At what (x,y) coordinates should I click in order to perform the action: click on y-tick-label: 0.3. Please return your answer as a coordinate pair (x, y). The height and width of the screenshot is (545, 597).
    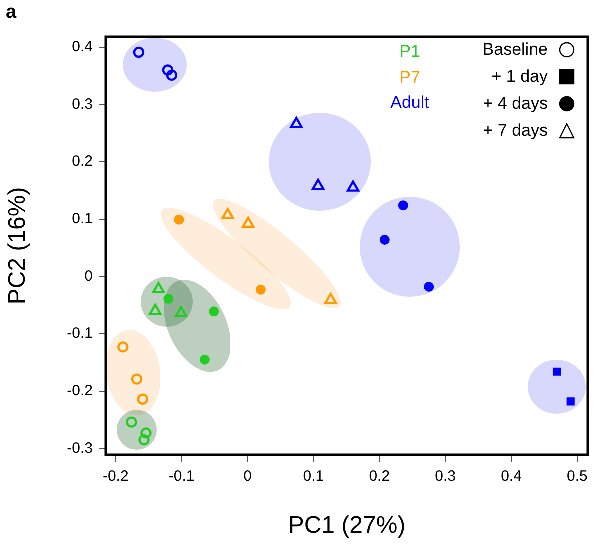
    Looking at the image, I should click on (82, 104).